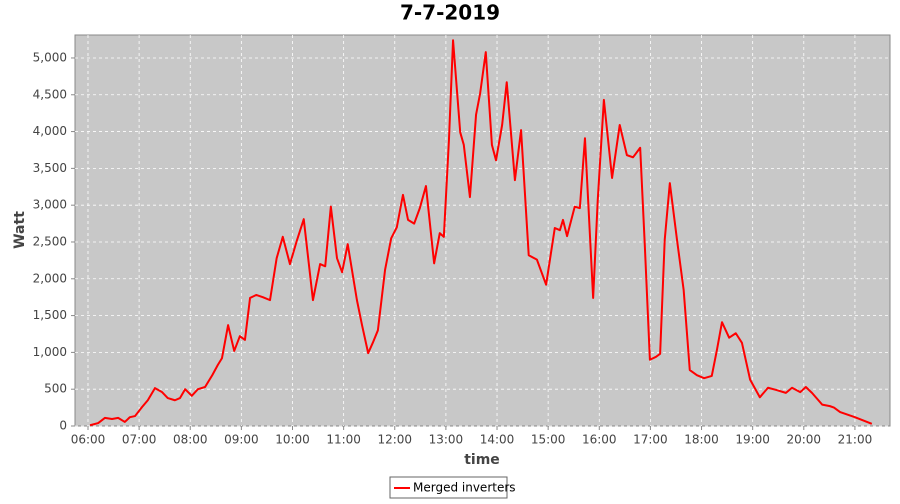 Image resolution: width=900 pixels, height=504 pixels. What do you see at coordinates (50, 278) in the screenshot?
I see `y-tick-label: 2,000` at bounding box center [50, 278].